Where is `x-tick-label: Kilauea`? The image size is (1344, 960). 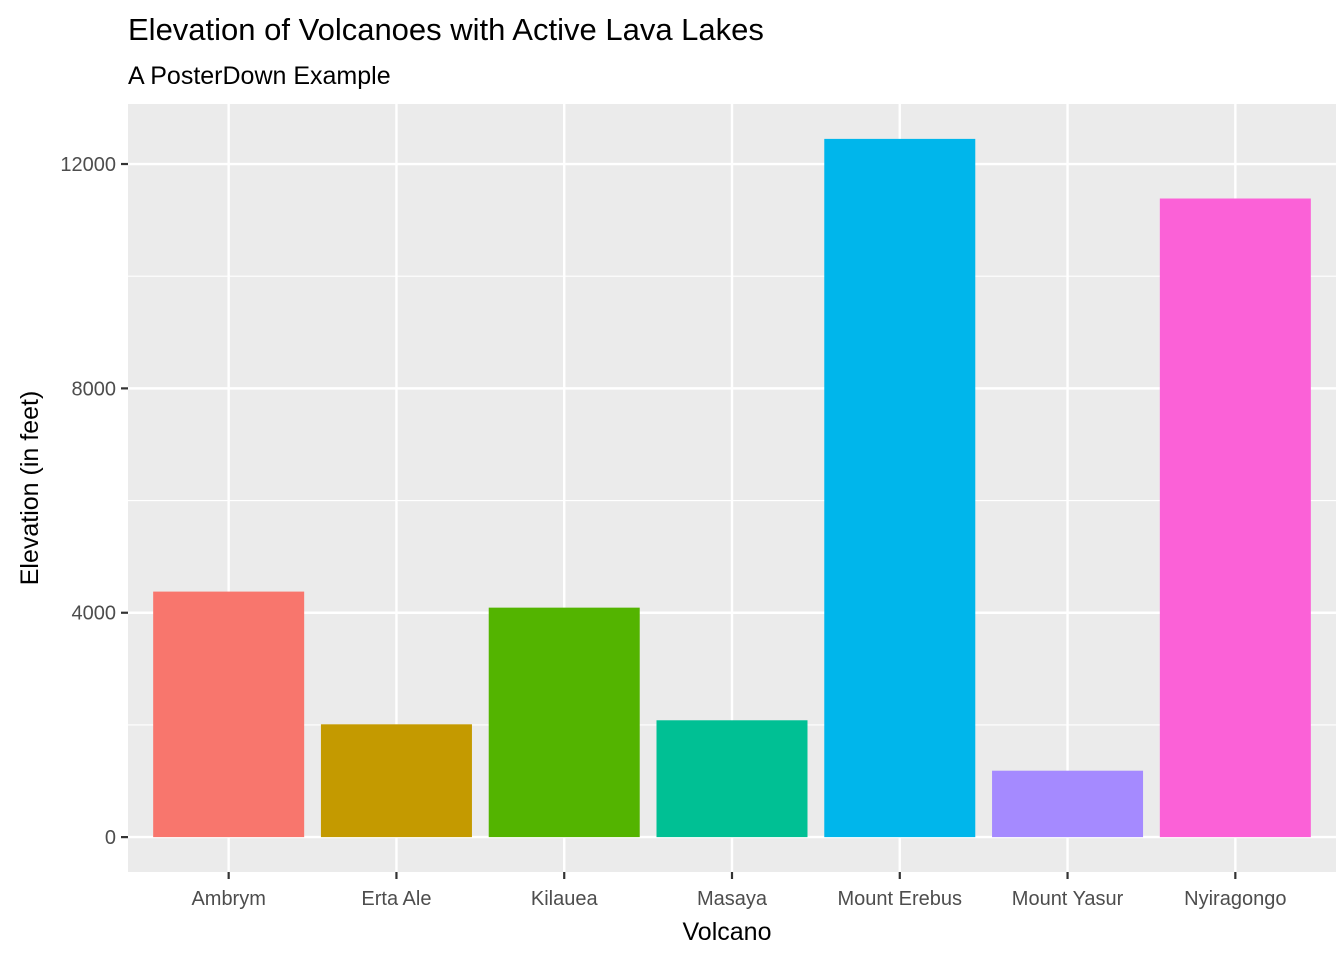
x-tick-label: Kilauea is located at coordinates (565, 899).